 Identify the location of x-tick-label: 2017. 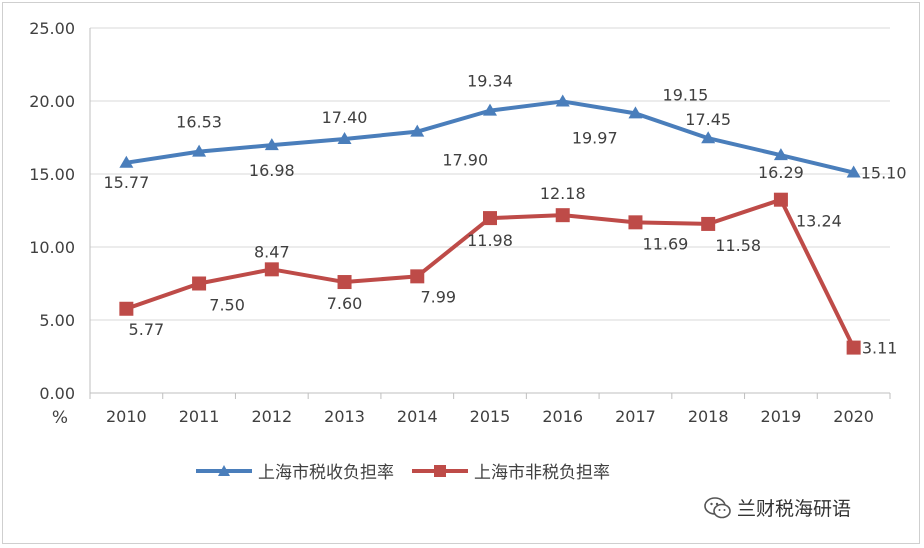
(635, 416).